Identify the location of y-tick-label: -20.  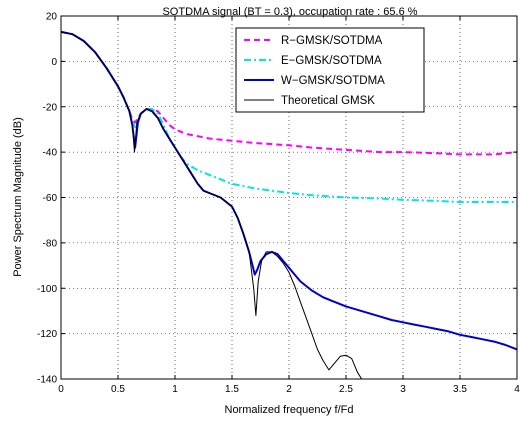
(50, 107).